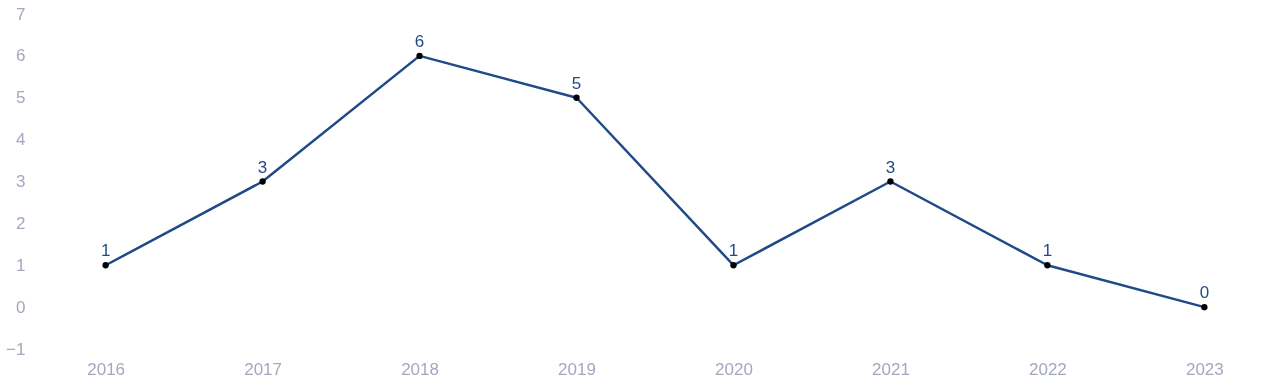 This screenshot has height=382, width=1280. What do you see at coordinates (21, 307) in the screenshot?
I see `y-tick-label: 0` at bounding box center [21, 307].